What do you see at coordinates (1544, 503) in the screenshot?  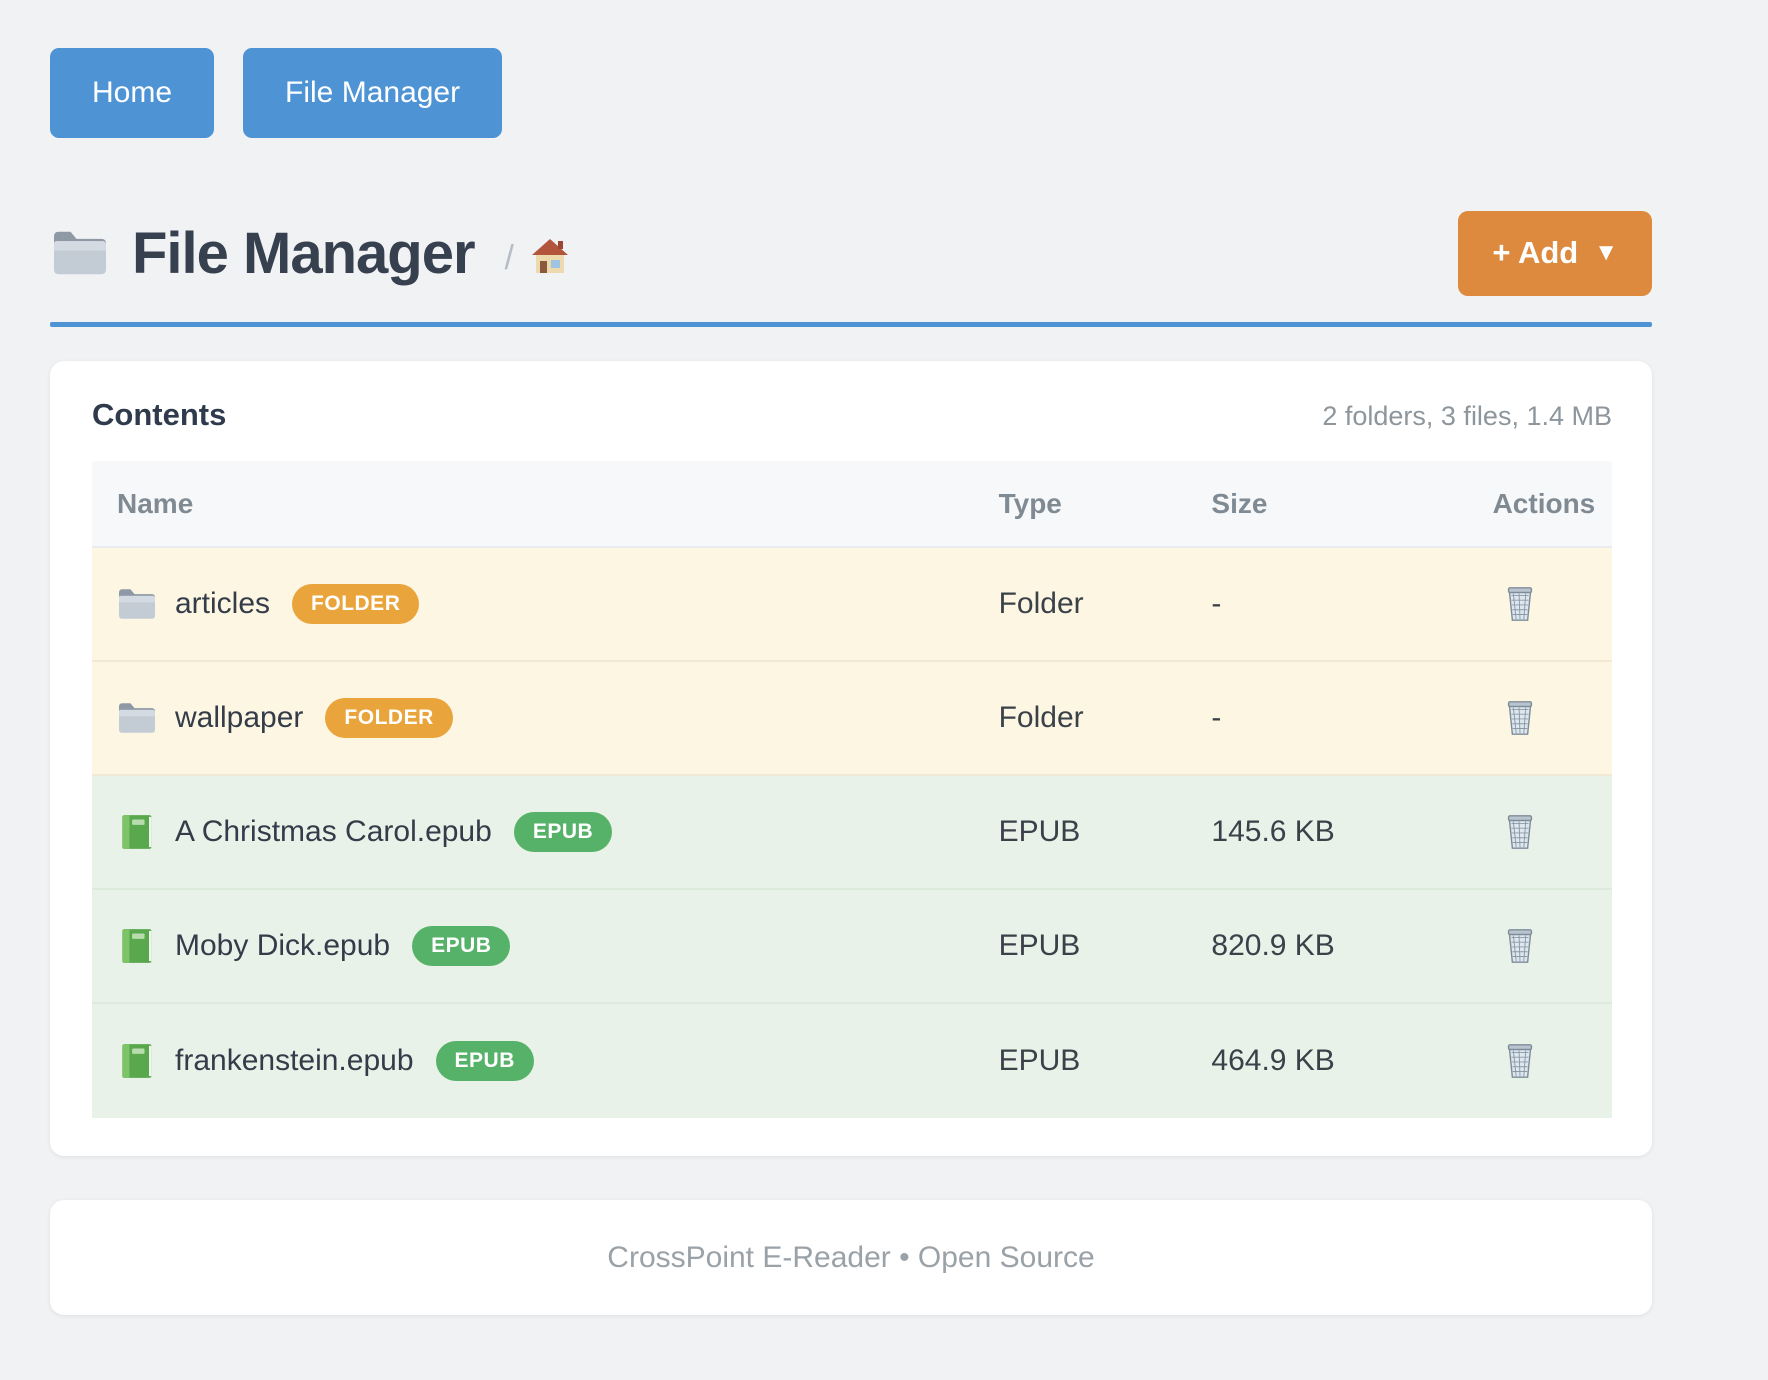 I see `column-header-actions: Actions` at bounding box center [1544, 503].